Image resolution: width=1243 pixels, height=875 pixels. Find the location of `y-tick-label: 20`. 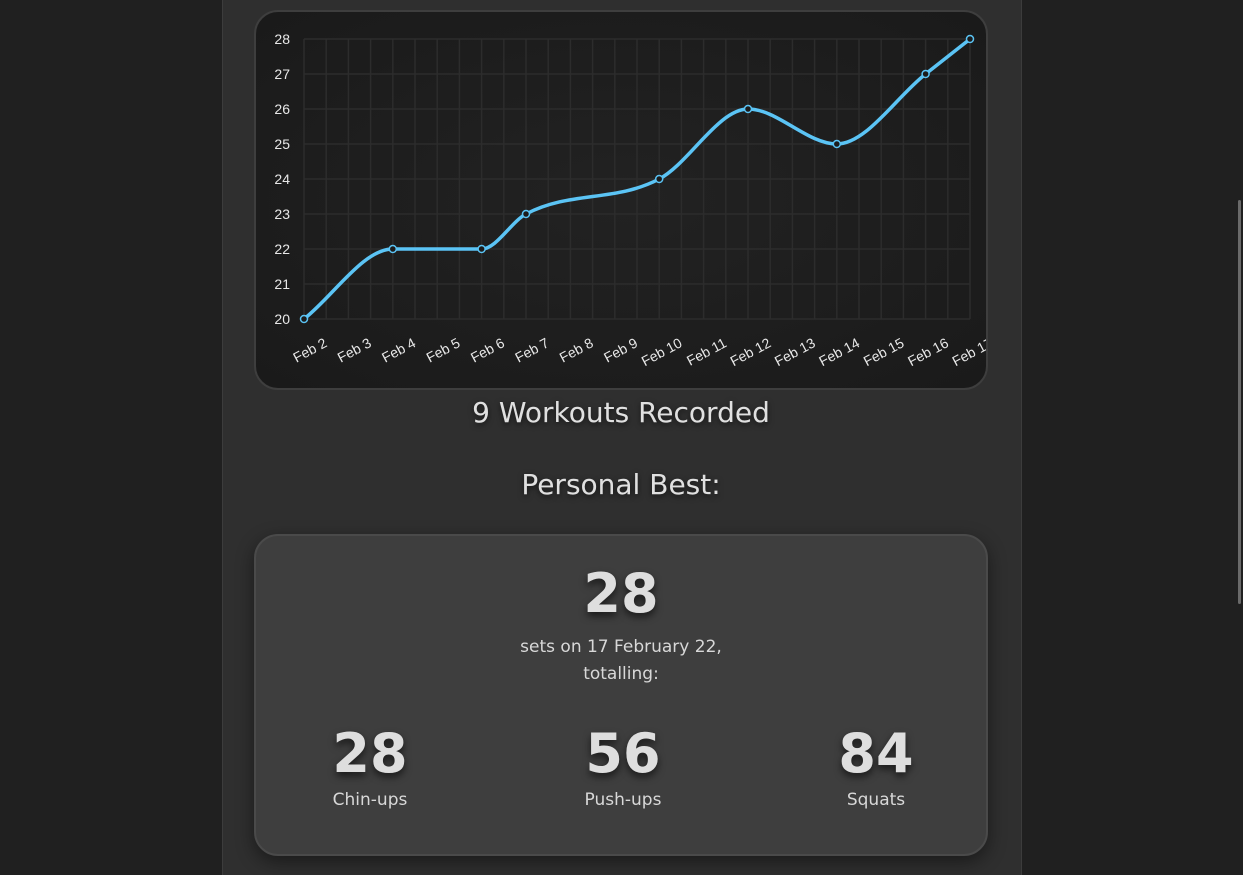

y-tick-label: 20 is located at coordinates (282, 319).